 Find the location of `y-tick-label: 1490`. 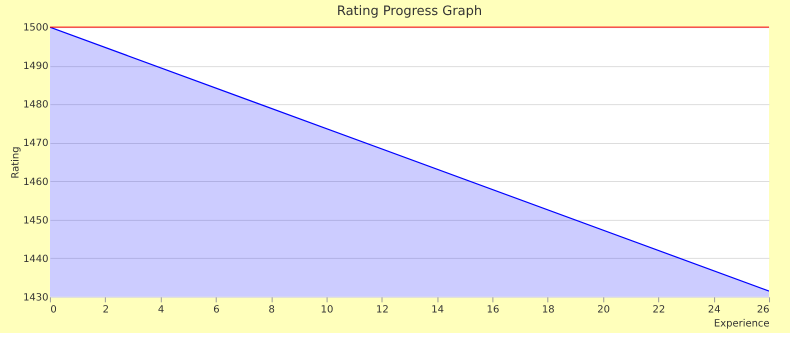

y-tick-label: 1490 is located at coordinates (35, 66).